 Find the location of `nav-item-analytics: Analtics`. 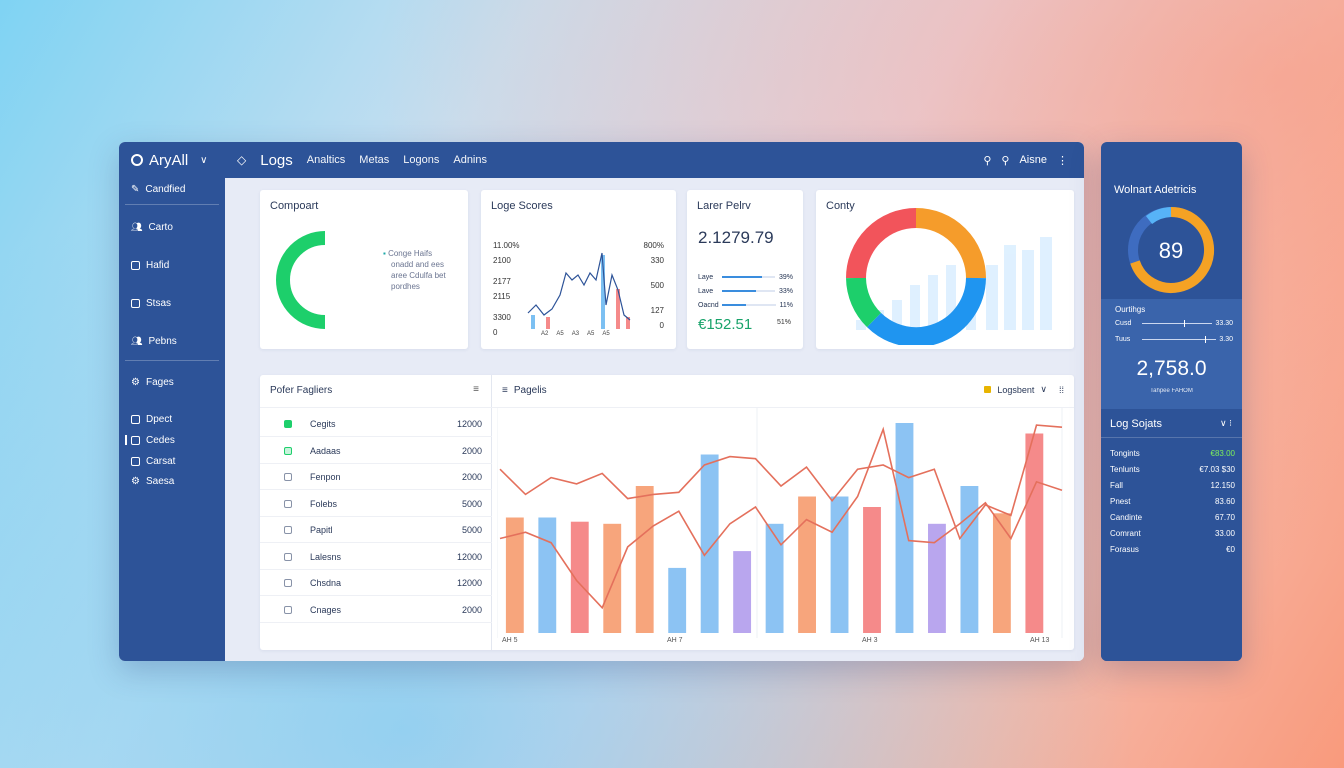

nav-item-analytics: Analtics is located at coordinates (326, 160).